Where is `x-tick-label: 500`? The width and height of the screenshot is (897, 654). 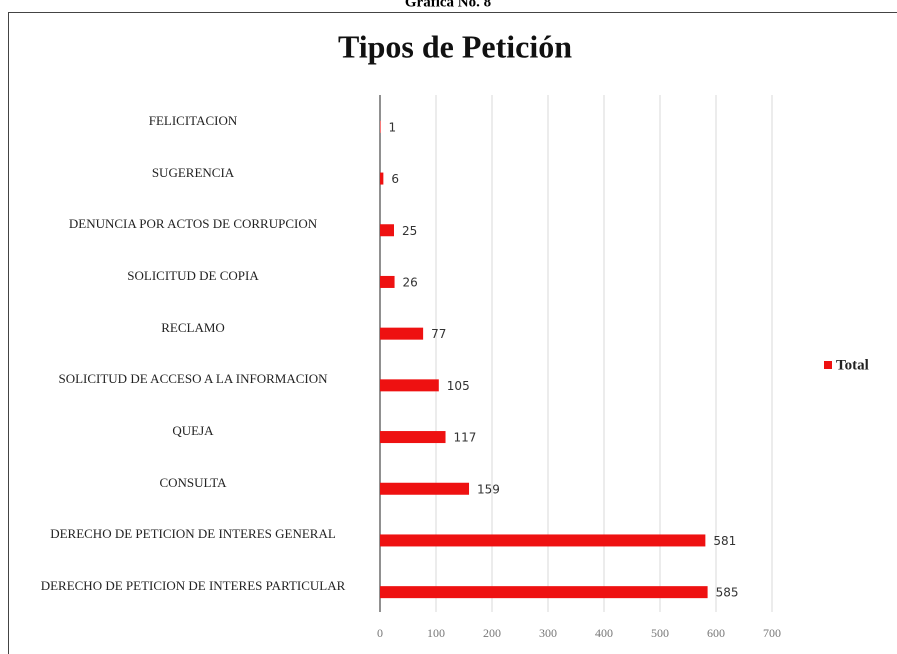 x-tick-label: 500 is located at coordinates (660, 633).